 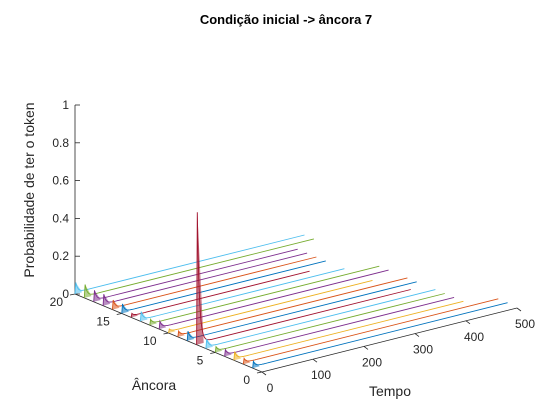 What do you see at coordinates (65, 105) in the screenshot?
I see `z-tick-label: 1` at bounding box center [65, 105].